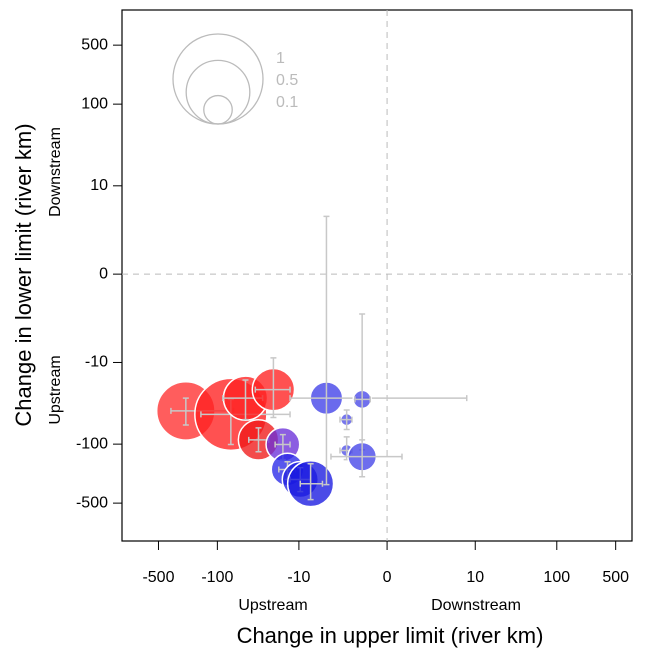 This screenshot has width=647, height=652. I want to click on x-tick-label: -10, so click(298, 577).